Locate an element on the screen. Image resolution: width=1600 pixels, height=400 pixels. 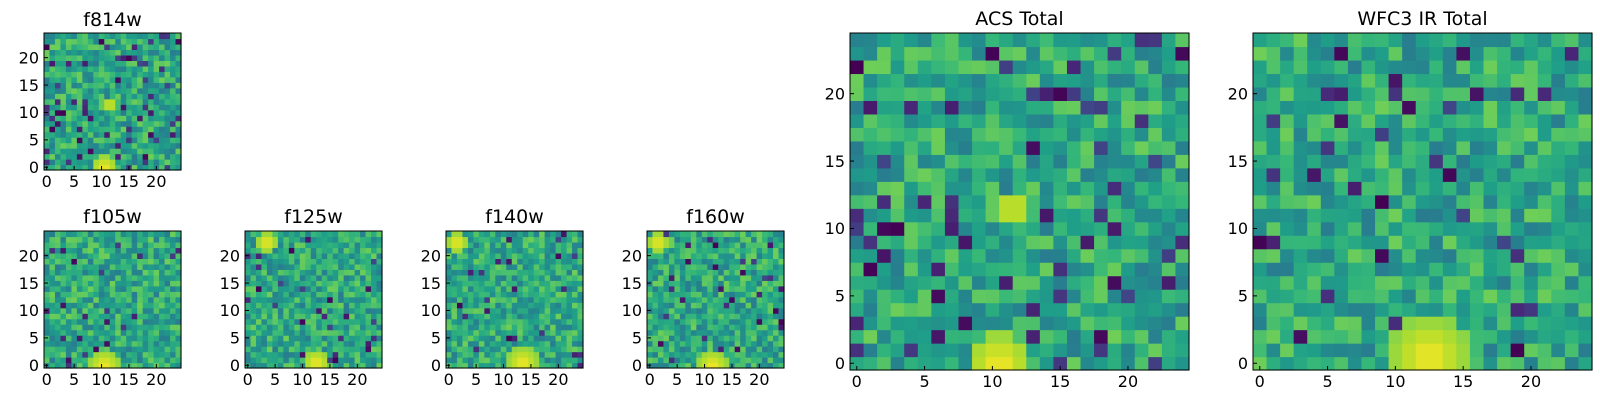
y-tick-label: 15 is located at coordinates (632, 283).